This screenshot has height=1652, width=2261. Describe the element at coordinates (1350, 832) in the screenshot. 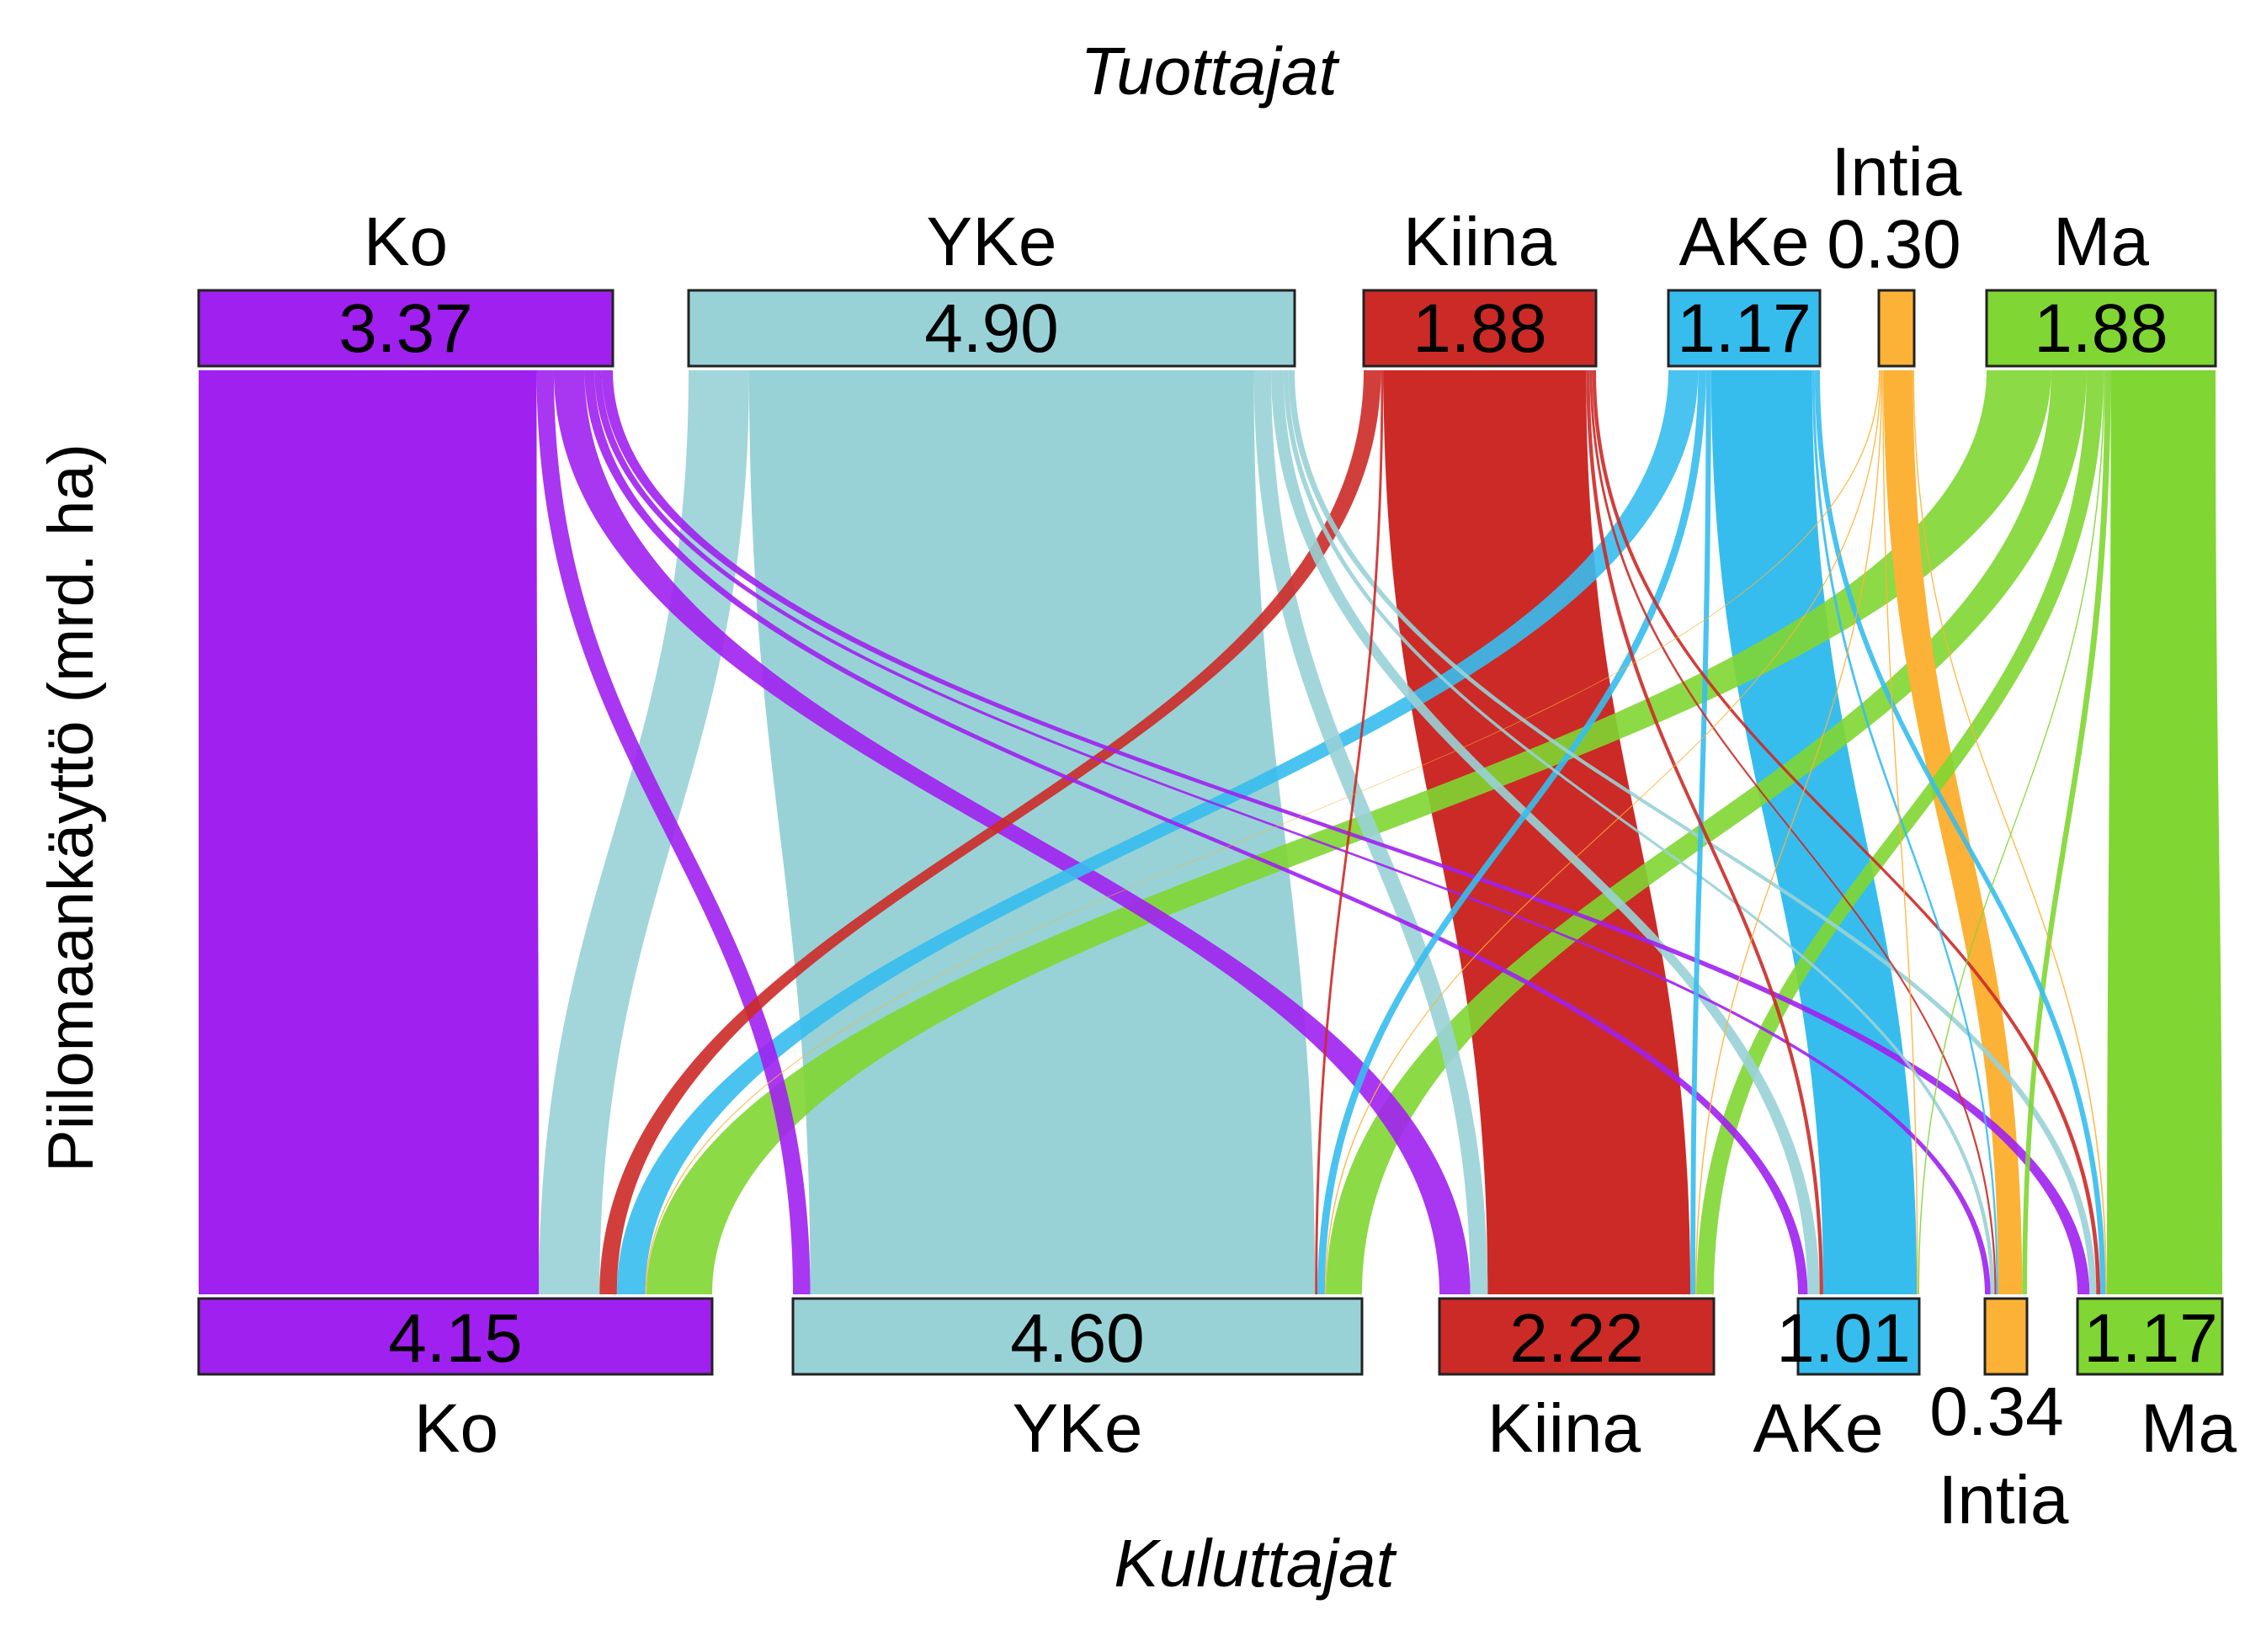

I see `flow-kiina-to-yke` at that location.